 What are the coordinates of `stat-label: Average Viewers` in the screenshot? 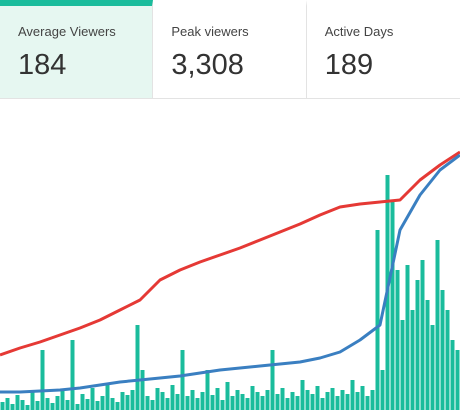 It's located at (67, 31).